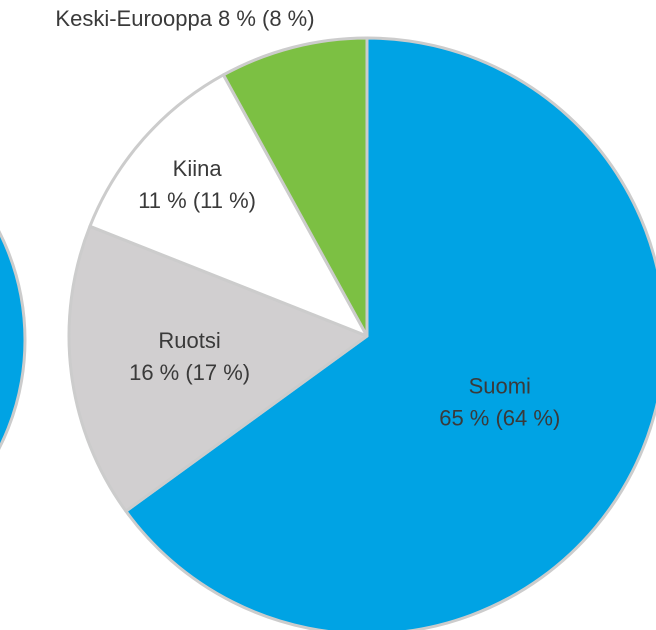 Image resolution: width=656 pixels, height=630 pixels. Describe the element at coordinates (189, 372) in the screenshot. I see `slice-value: 16 % (17 %)` at that location.